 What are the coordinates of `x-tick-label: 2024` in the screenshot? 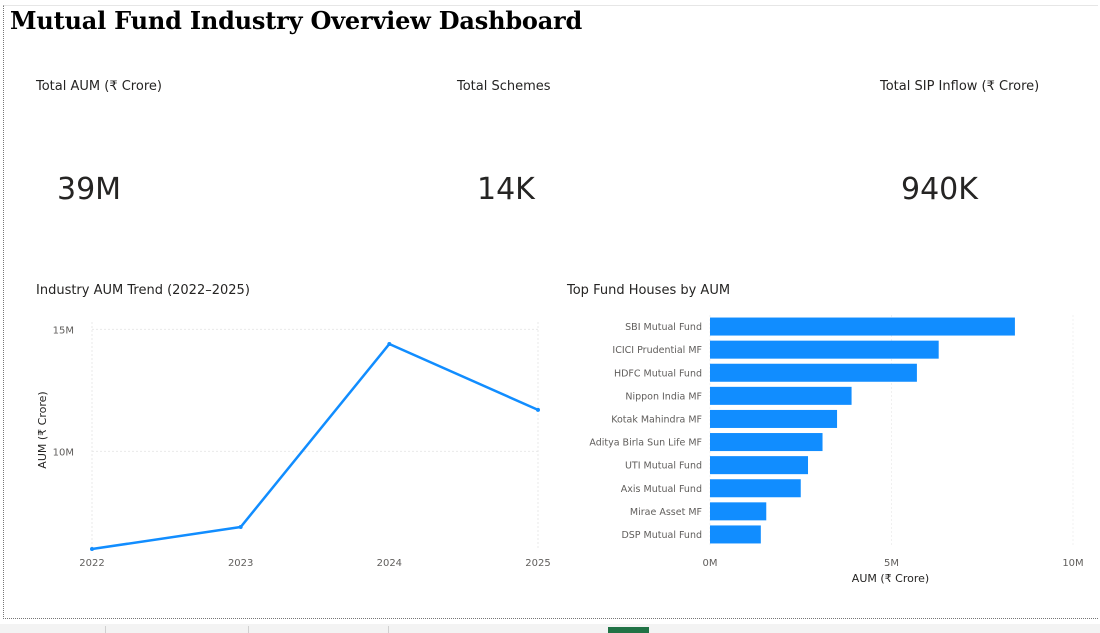 It's located at (389, 563).